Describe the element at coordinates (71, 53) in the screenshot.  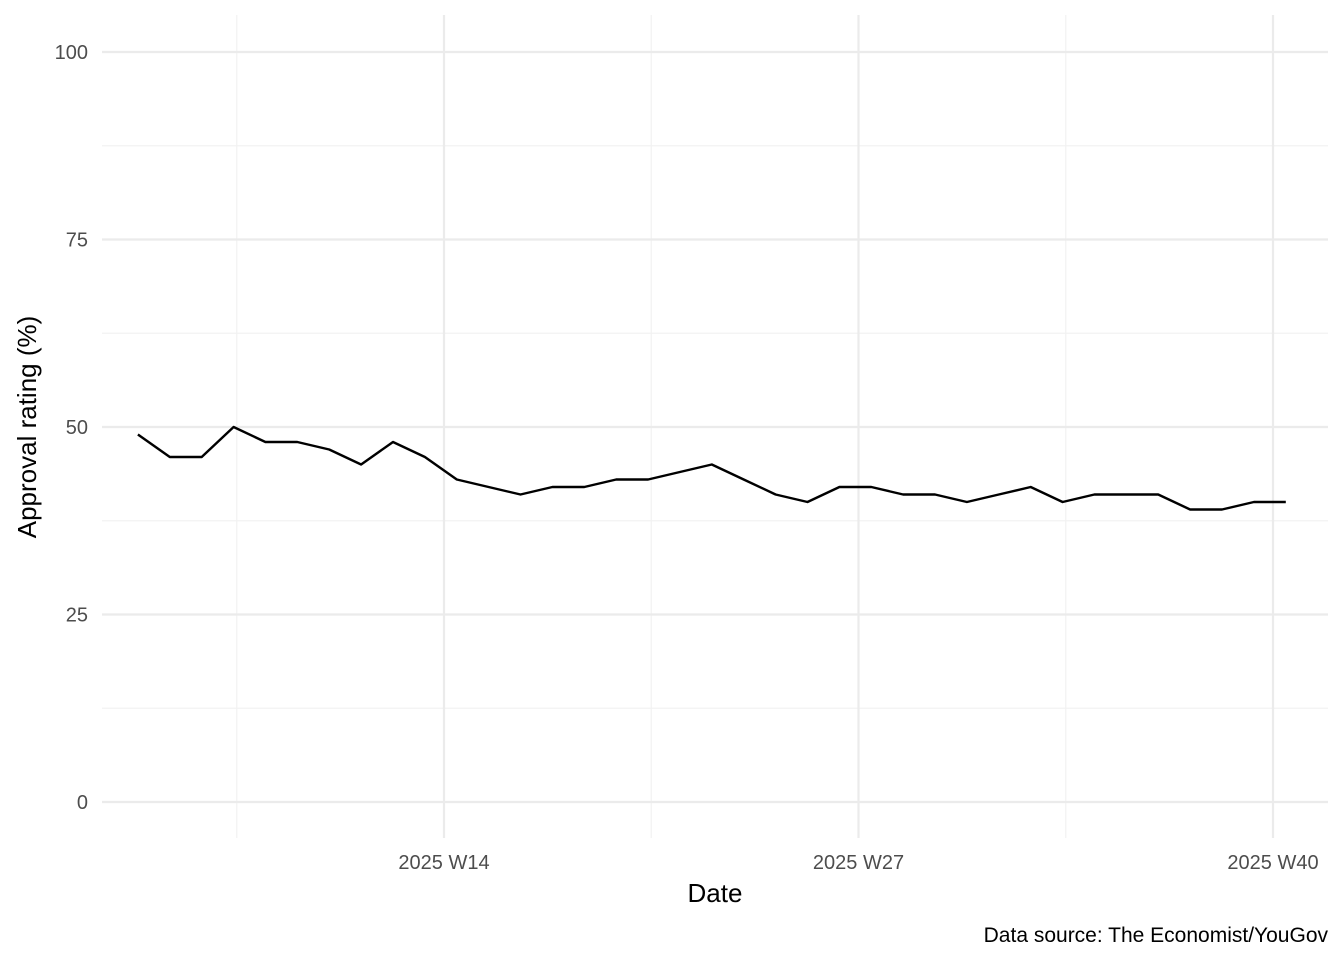
I see `y-tick-label: 100` at that location.